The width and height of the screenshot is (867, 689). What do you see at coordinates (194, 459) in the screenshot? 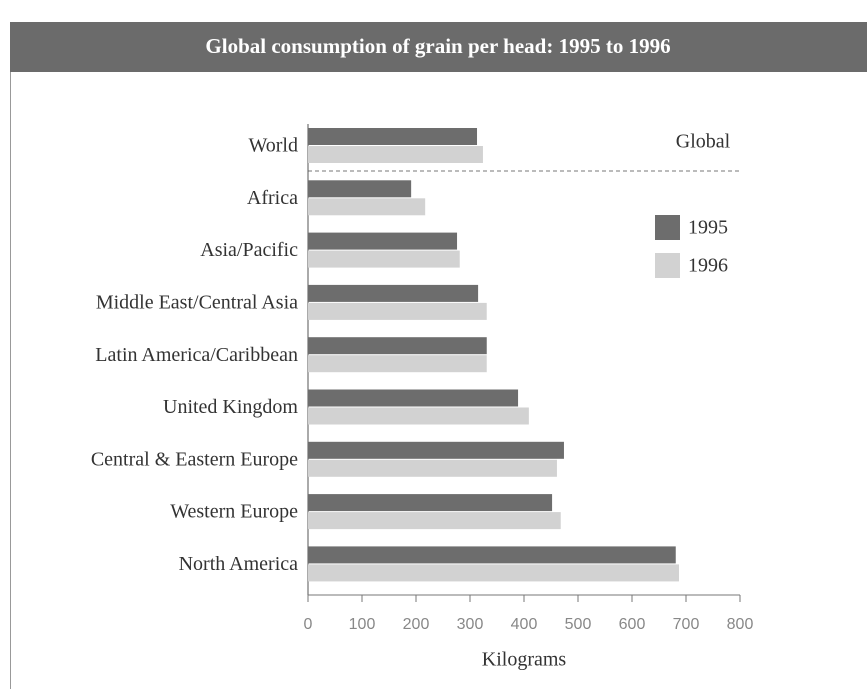
I see `y-tick-label: Central & Eastern Europe` at bounding box center [194, 459].